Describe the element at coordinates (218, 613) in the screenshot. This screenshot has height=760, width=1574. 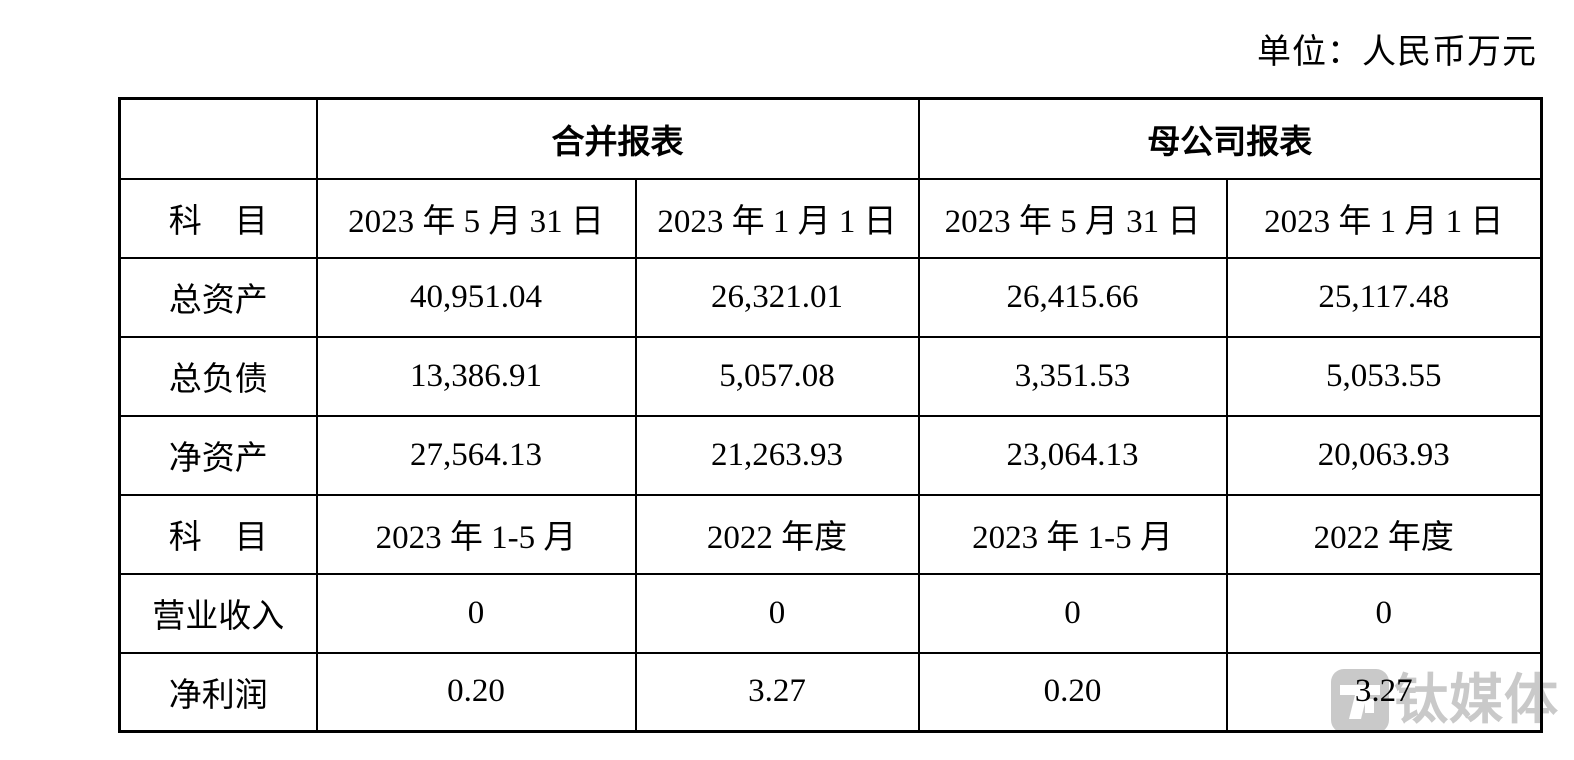
I see `row-label: 营业收入` at that location.